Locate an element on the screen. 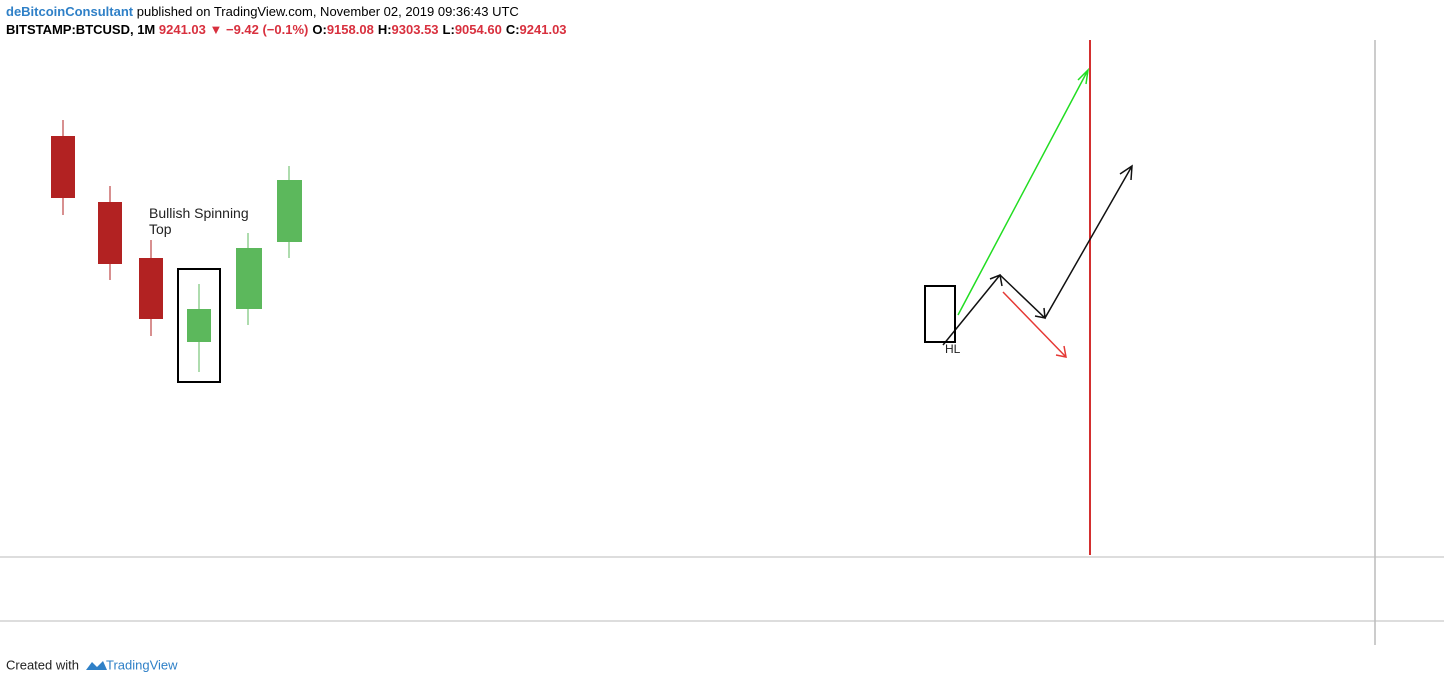 Image resolution: width=1444 pixels, height=683 pixels. inset-illustration is located at coordinates (176, 251).